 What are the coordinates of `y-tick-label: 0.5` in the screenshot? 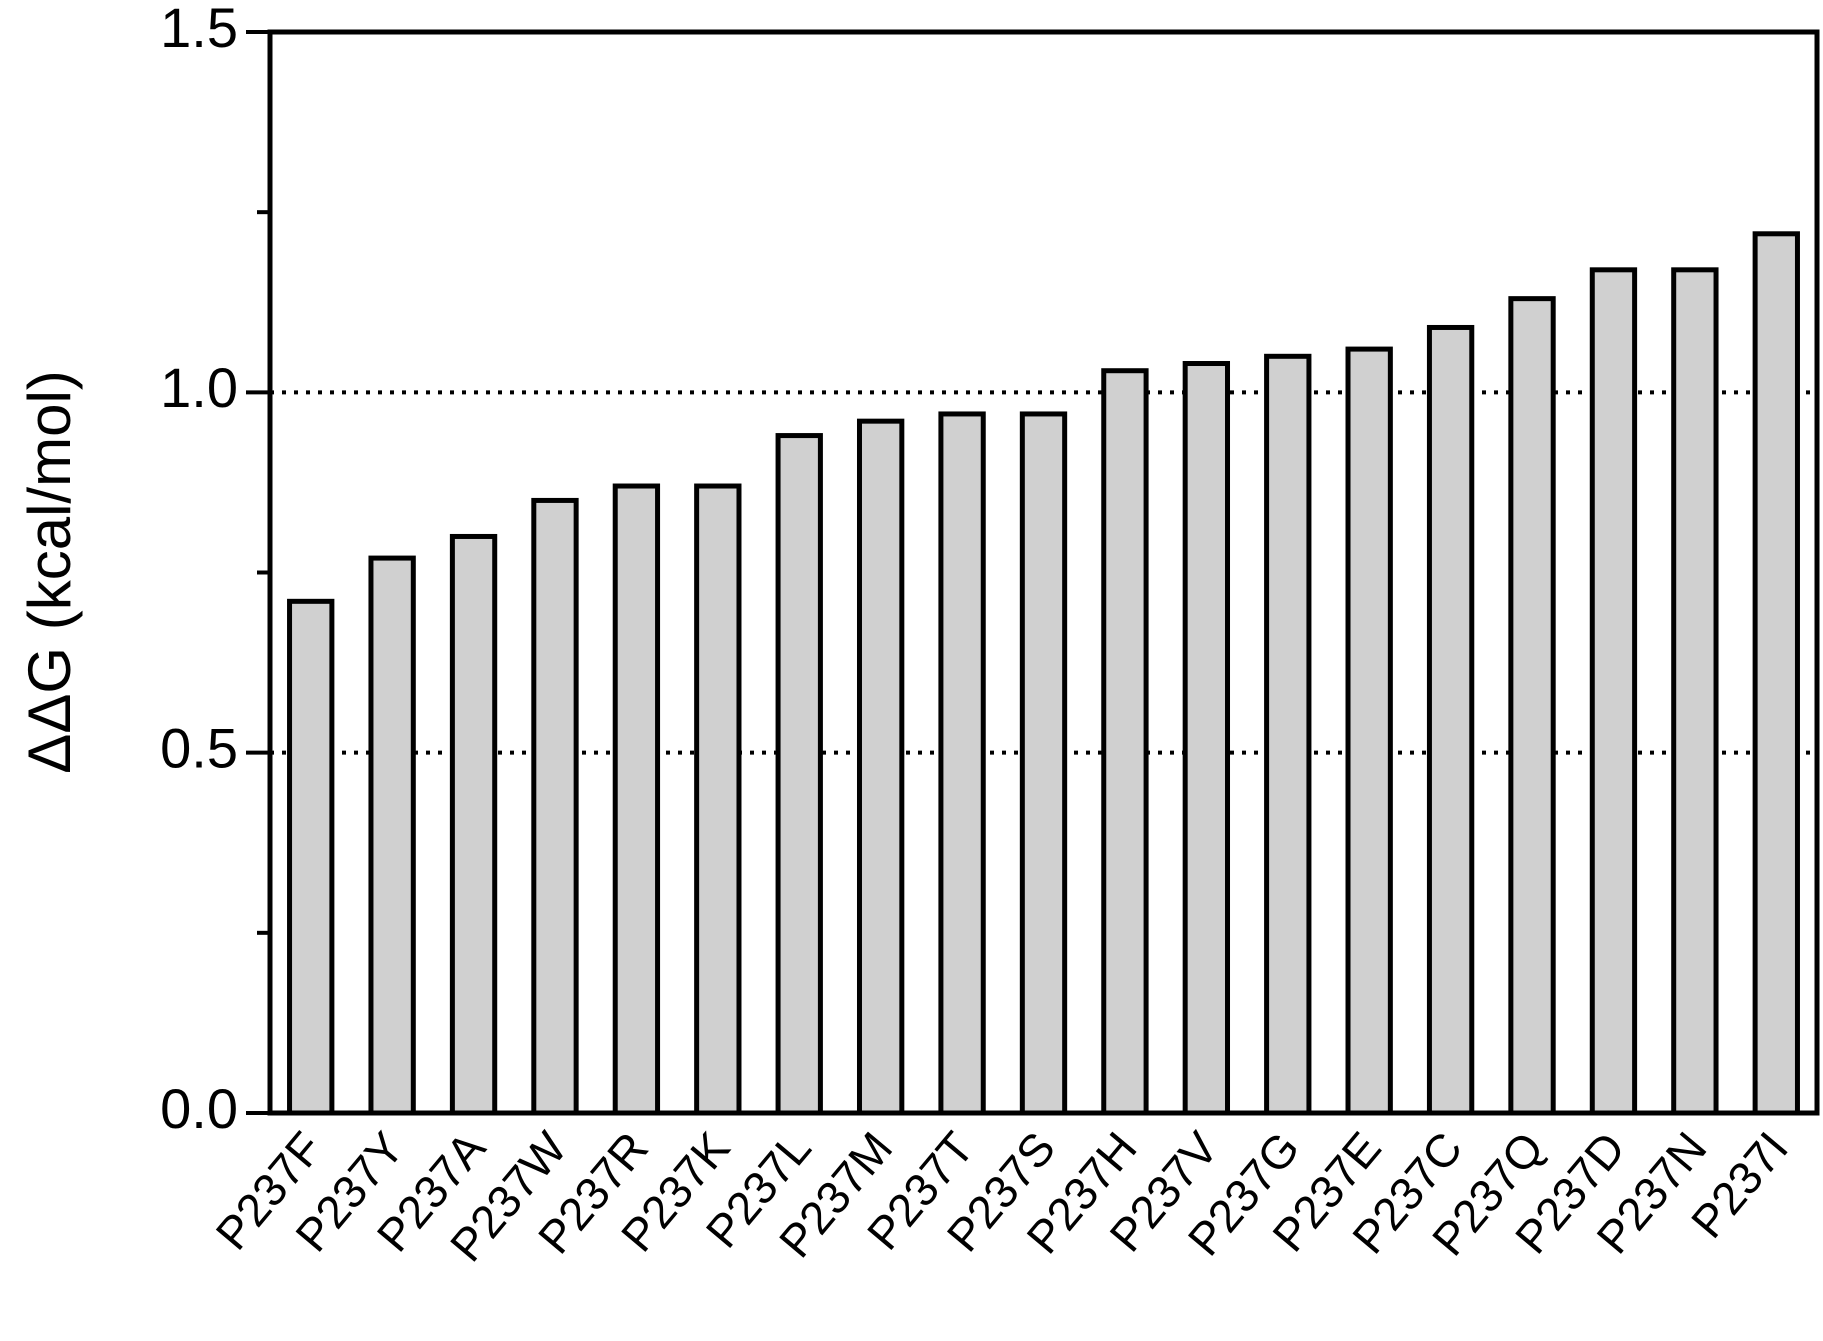 It's located at (199, 747).